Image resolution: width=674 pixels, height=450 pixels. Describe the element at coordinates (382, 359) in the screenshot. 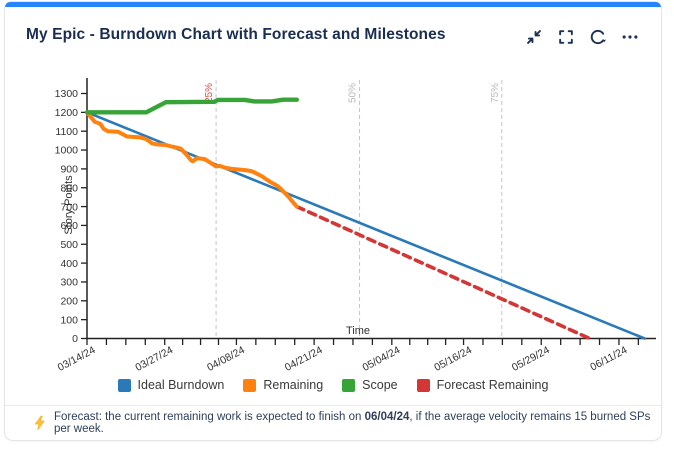

I see `x-tick-label: 05/04/24` at that location.